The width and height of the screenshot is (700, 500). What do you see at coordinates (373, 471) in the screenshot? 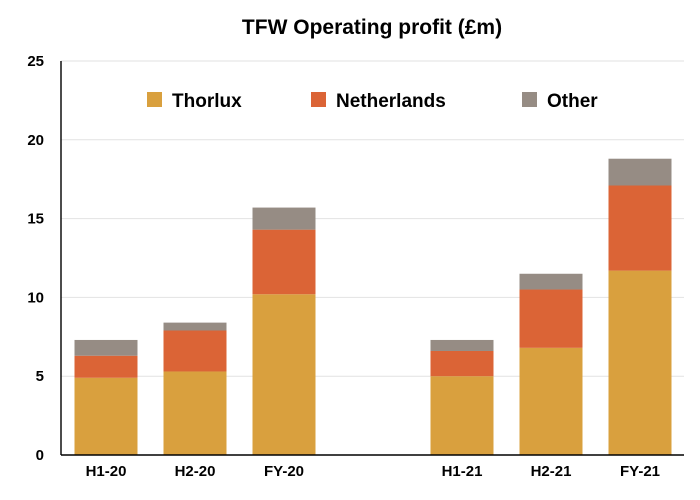
I see `x-axis-ticks: H1-20 H2-20 FY-20 H1-21 H2-21 FY-21` at bounding box center [373, 471].